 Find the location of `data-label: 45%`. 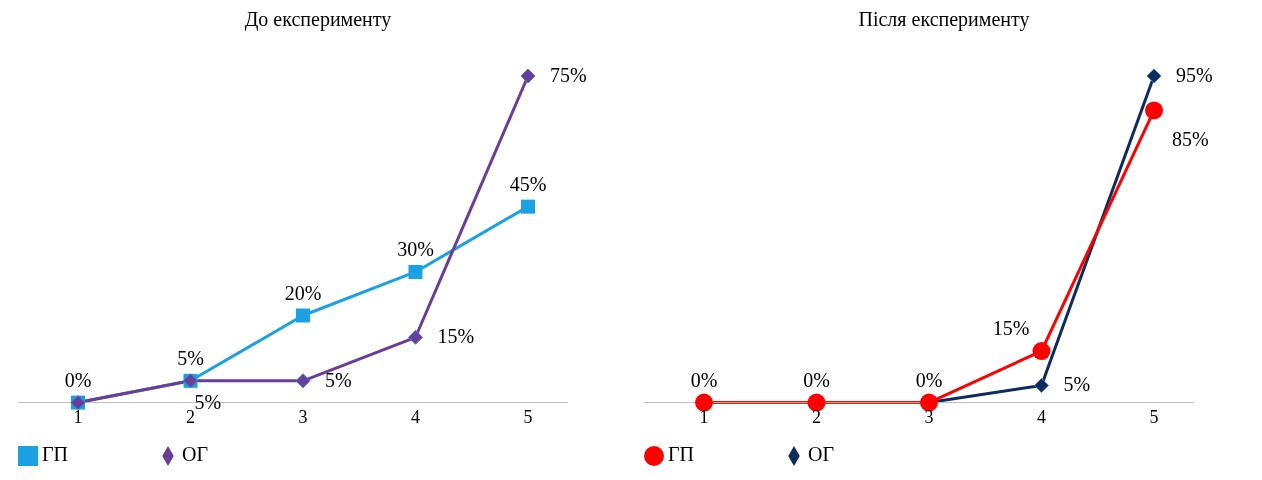

data-label: 45% is located at coordinates (528, 183).